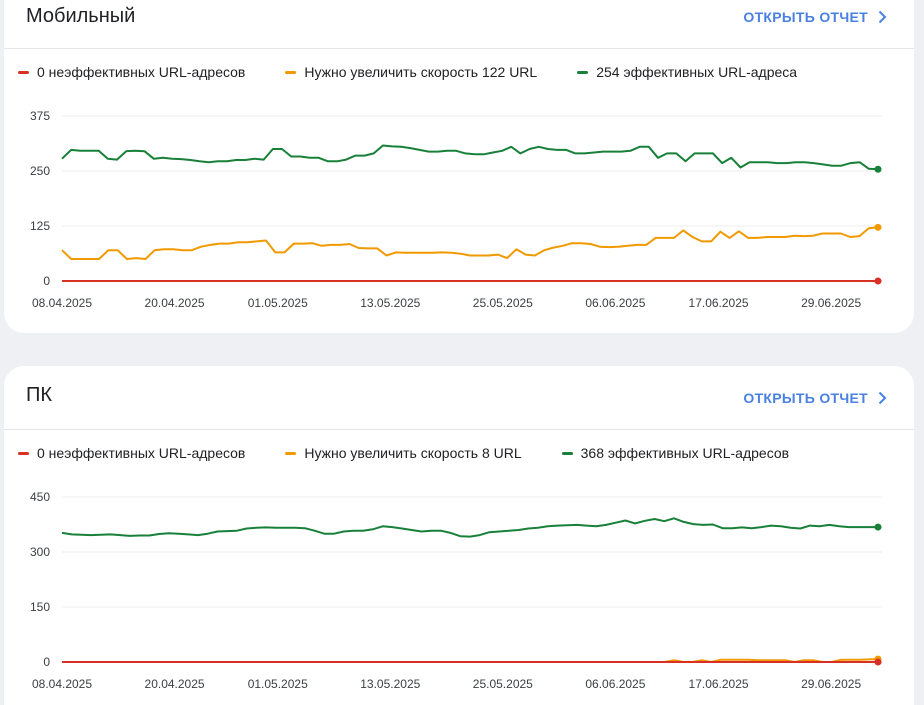 This screenshot has height=705, width=924. I want to click on series-end-point-needs, so click(878, 227).